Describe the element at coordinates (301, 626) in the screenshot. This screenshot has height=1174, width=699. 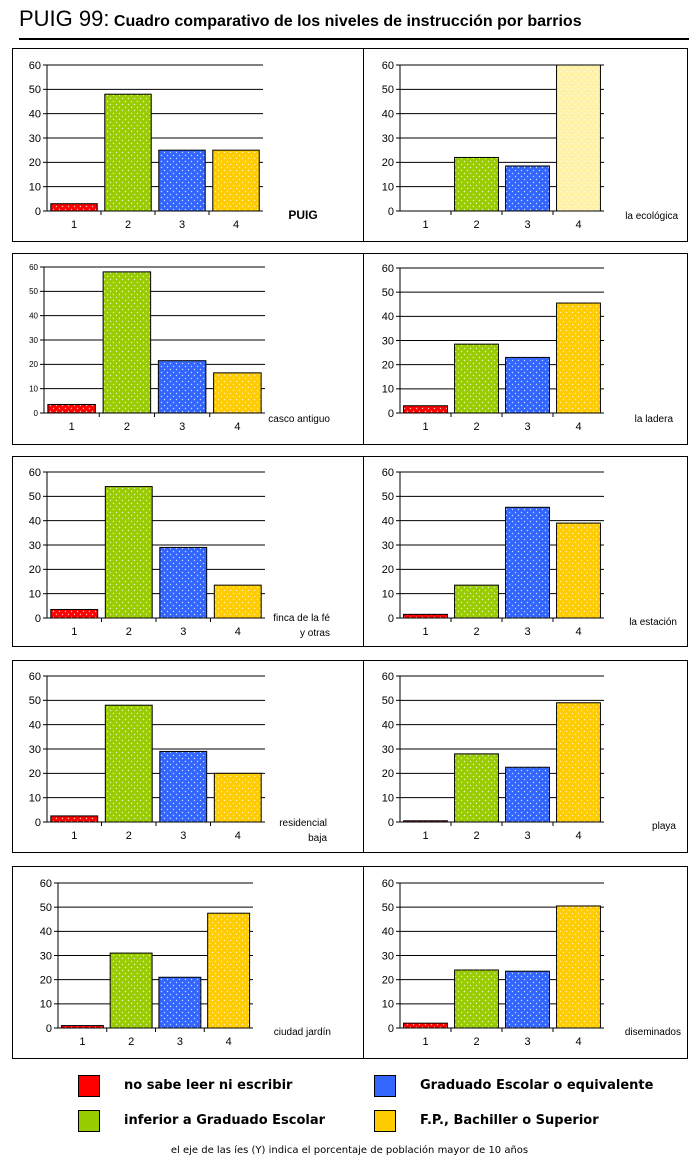
I see `chart-title: finca de la fé y otras` at that location.